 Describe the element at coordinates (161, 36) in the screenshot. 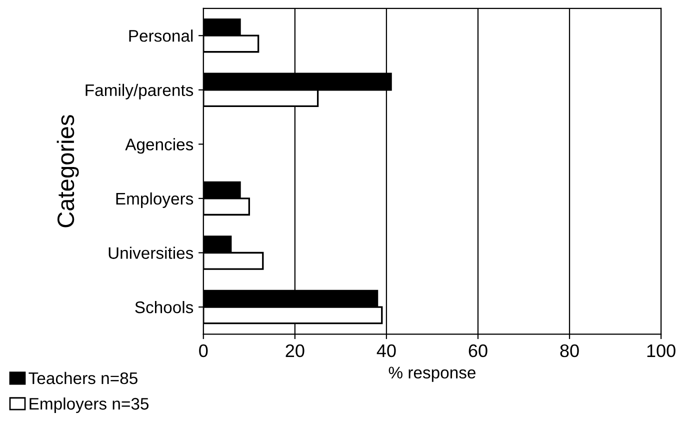

I see `y-tick-label: Personal` at that location.